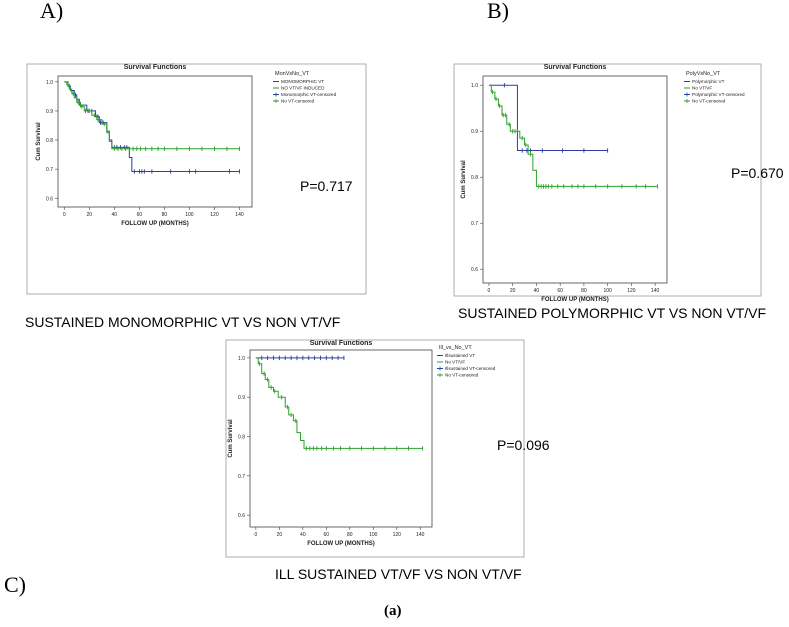  Describe the element at coordinates (309, 94) in the screenshot. I see `legend-entry: Monomorphic VT-censored` at that location.